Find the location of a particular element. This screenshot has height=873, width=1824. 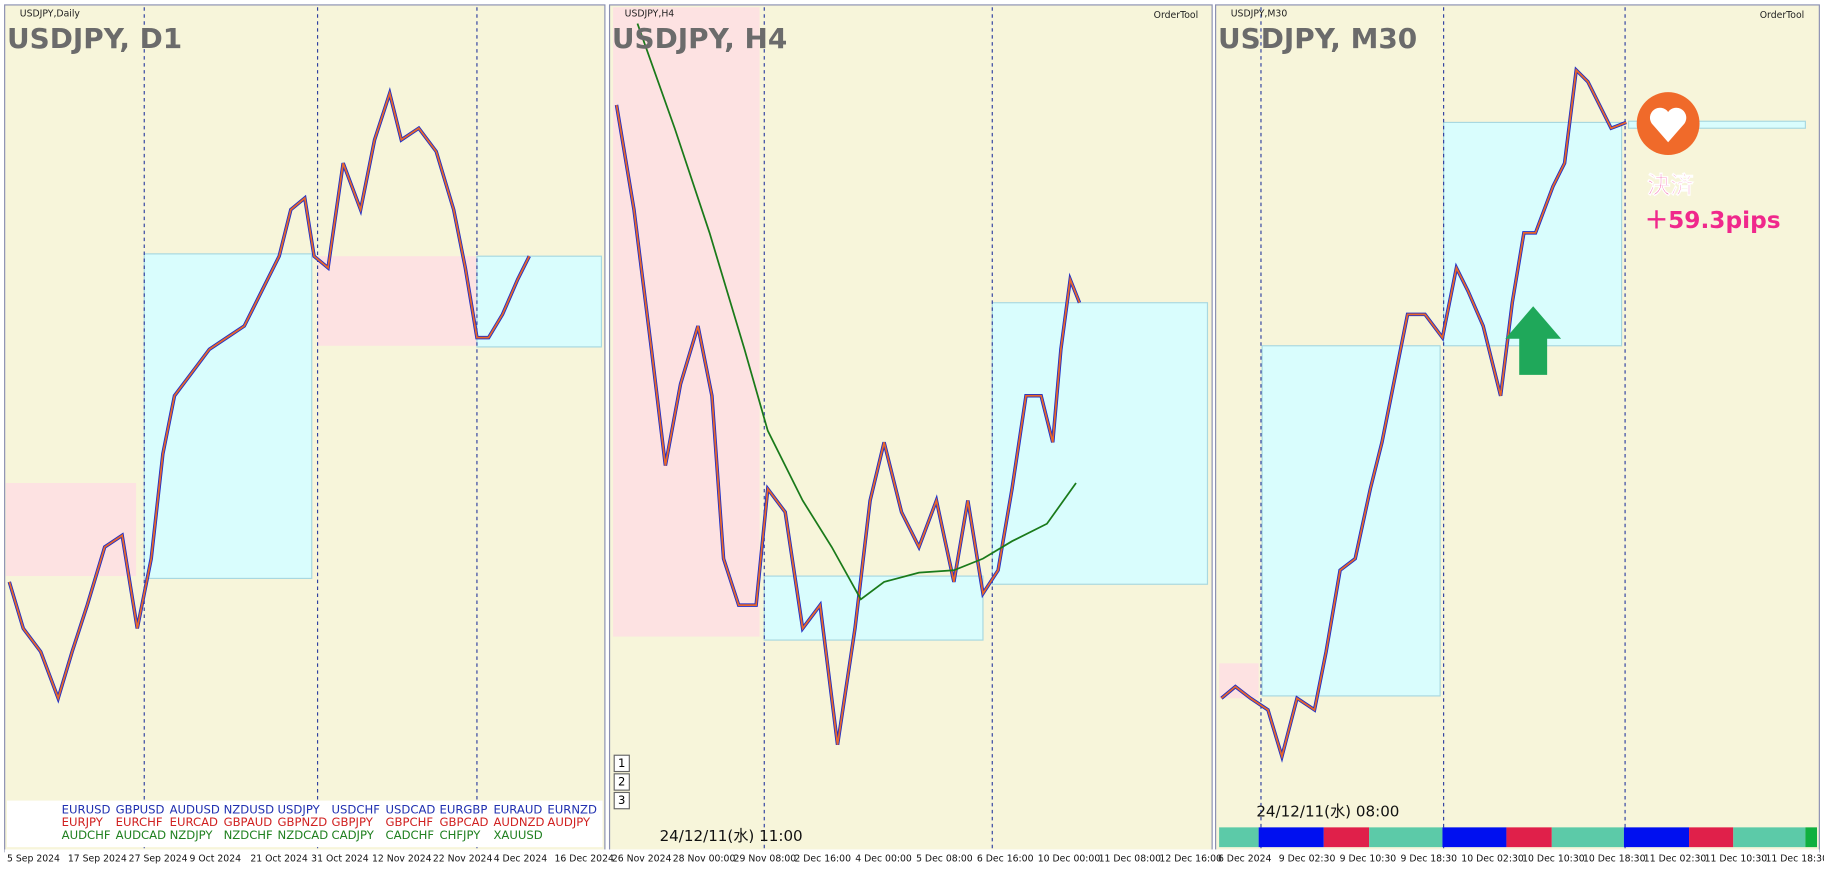

symbol-button: GBPCAD is located at coordinates (463, 822).